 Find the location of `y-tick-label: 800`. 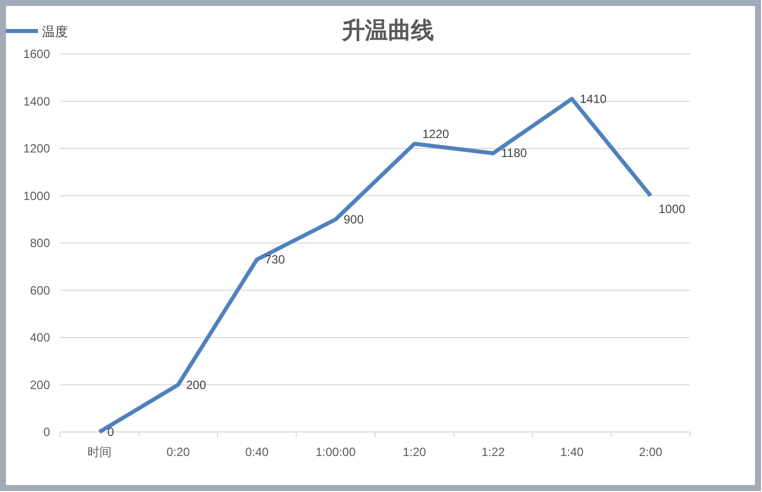

y-tick-label: 800 is located at coordinates (40, 243).